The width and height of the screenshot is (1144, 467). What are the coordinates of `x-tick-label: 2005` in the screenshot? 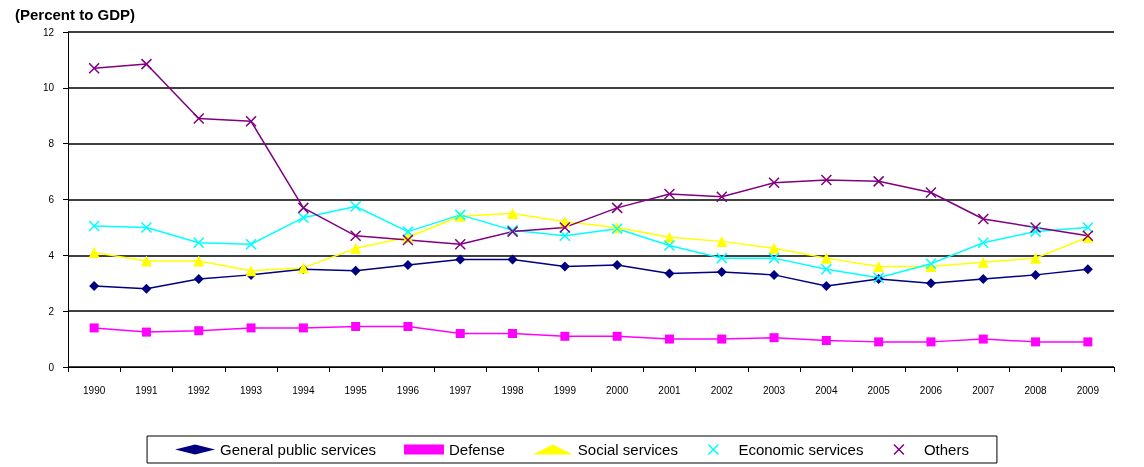 It's located at (879, 390).